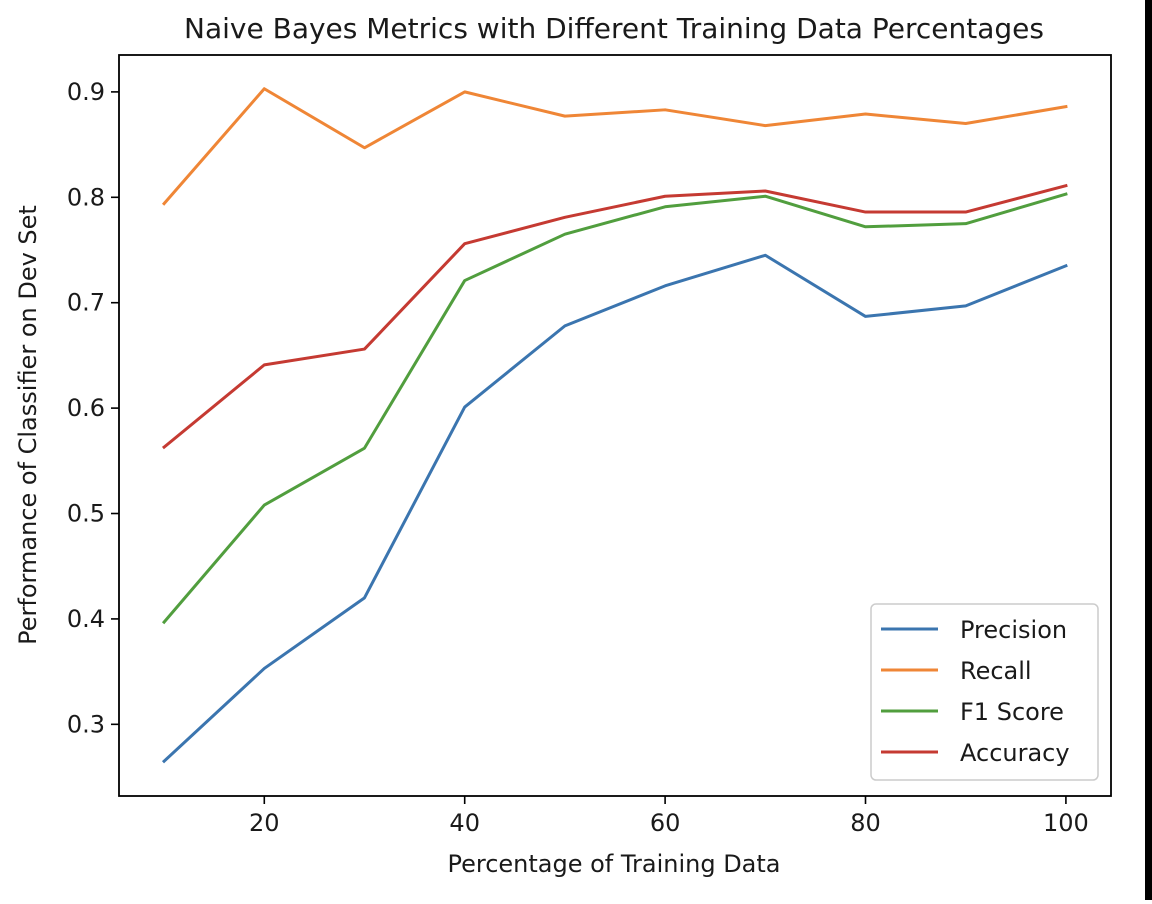 This screenshot has width=1152, height=904. I want to click on x-tick-label: 80, so click(865, 823).